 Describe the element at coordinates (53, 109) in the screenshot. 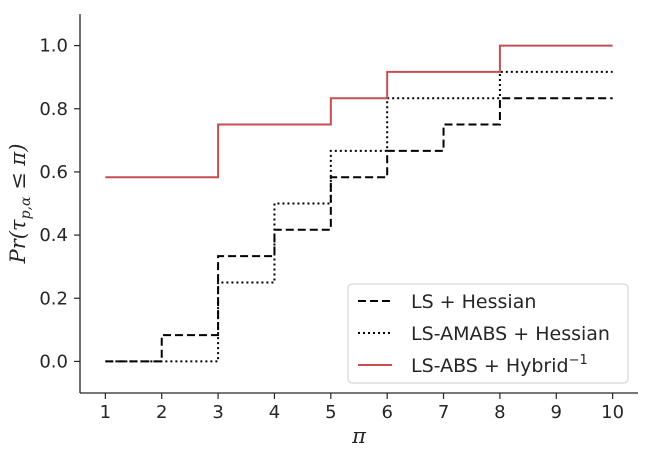

I see `y-tick-label: 0.8` at that location.